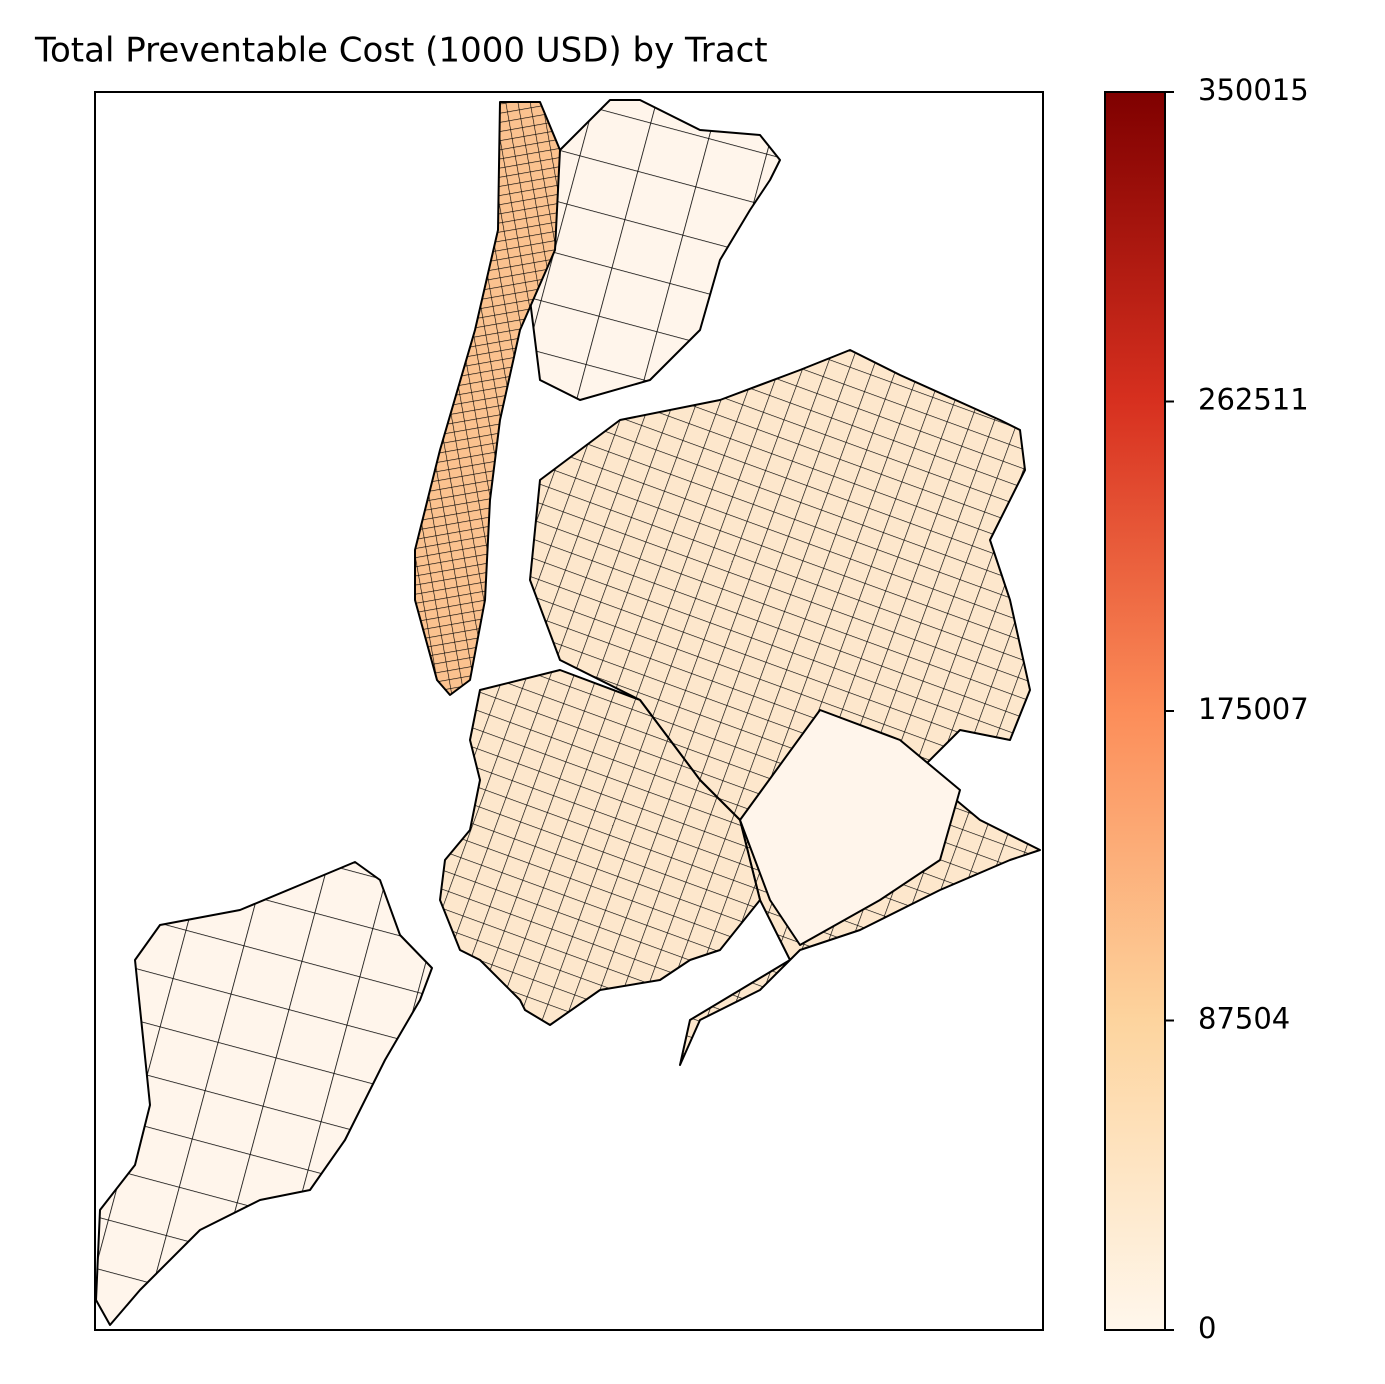 The image size is (1385, 1384). Describe the element at coordinates (655, 250) in the screenshot. I see `bronx` at that location.